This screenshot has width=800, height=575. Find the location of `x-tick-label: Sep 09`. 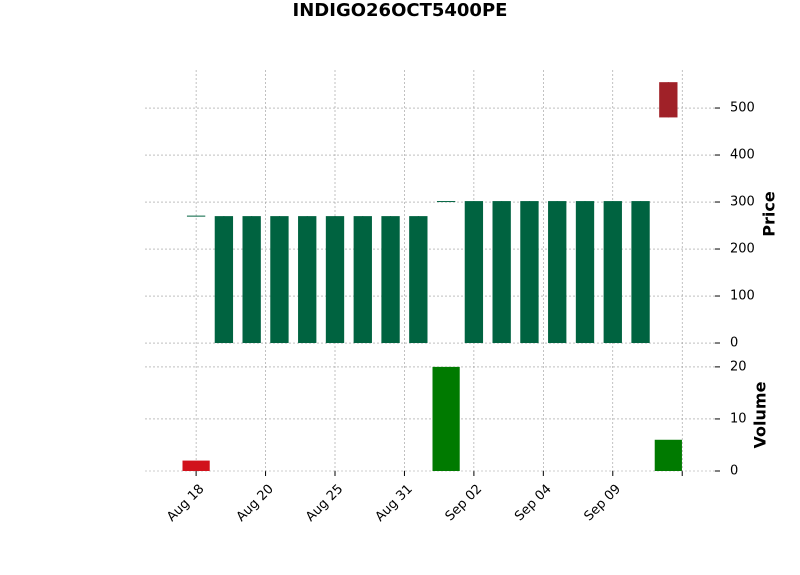

x-tick-label: Sep 09 is located at coordinates (603, 503).